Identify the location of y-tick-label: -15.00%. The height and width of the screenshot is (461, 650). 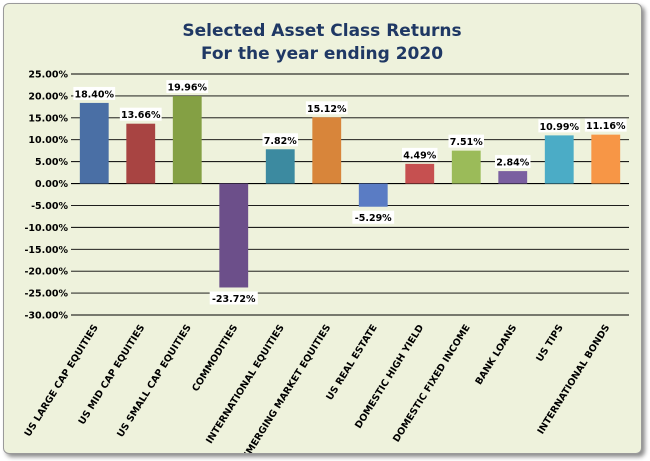
(46, 250).